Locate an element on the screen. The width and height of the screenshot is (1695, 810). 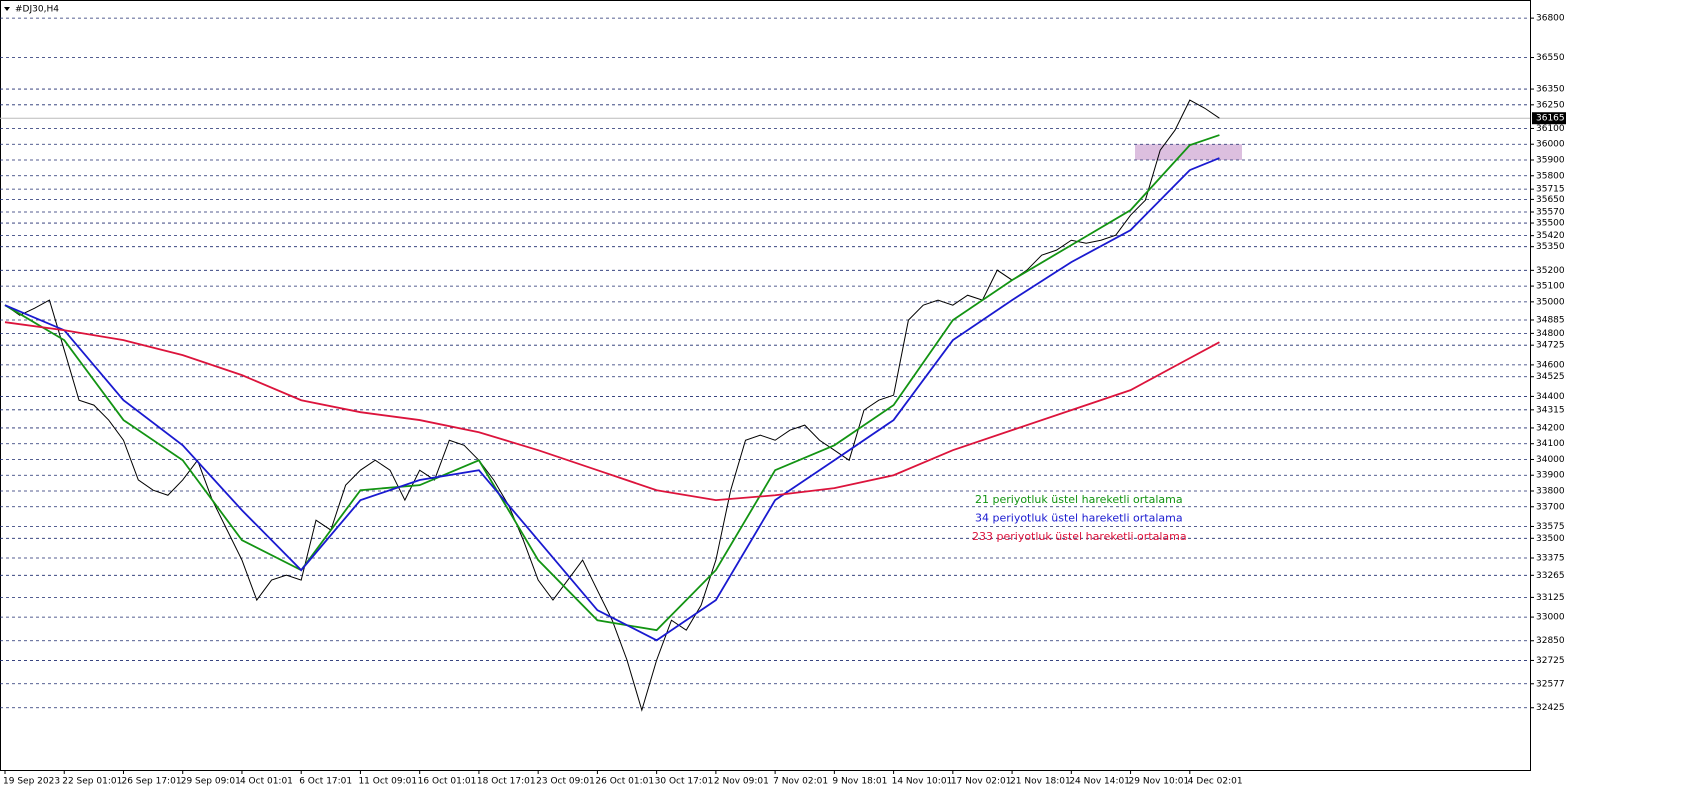
chart-title: #DJ30,H4 is located at coordinates (37, 10).